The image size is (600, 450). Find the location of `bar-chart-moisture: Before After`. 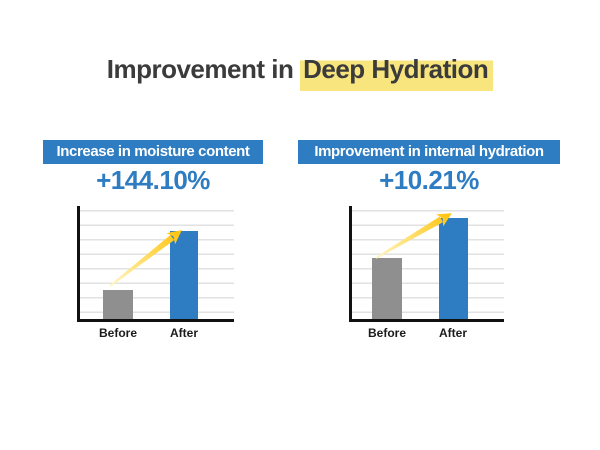

bar-chart-moisture: Before After is located at coordinates (155, 276).